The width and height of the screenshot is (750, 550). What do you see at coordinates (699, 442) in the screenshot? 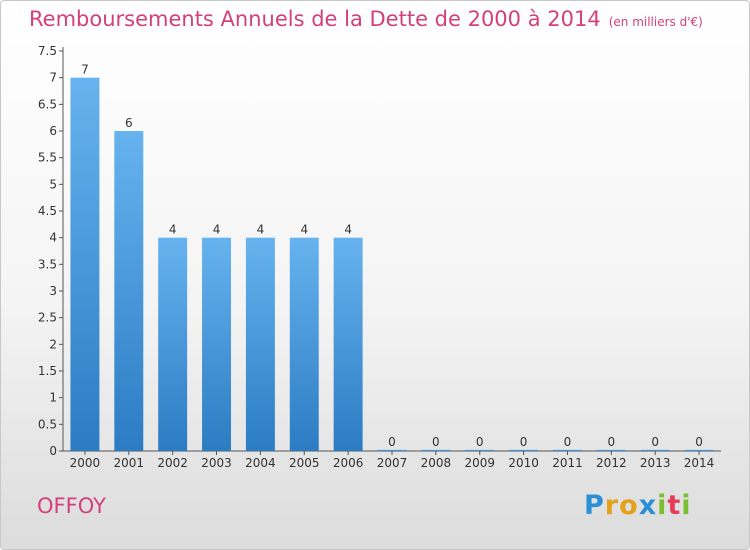
I see `data-label-2014: 0` at bounding box center [699, 442].